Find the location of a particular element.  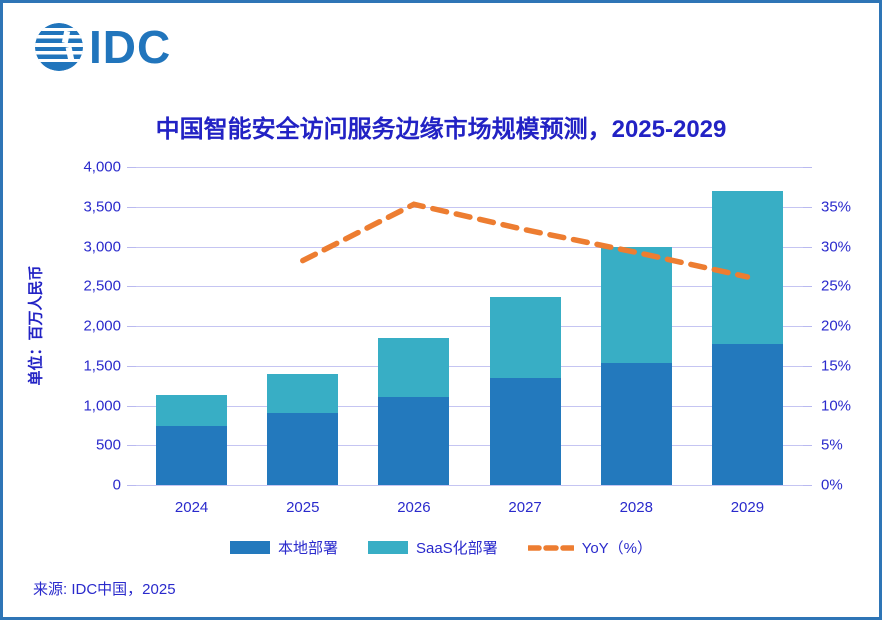

y-axis-unit-label: 单位：百万人民币 is located at coordinates (36, 325).